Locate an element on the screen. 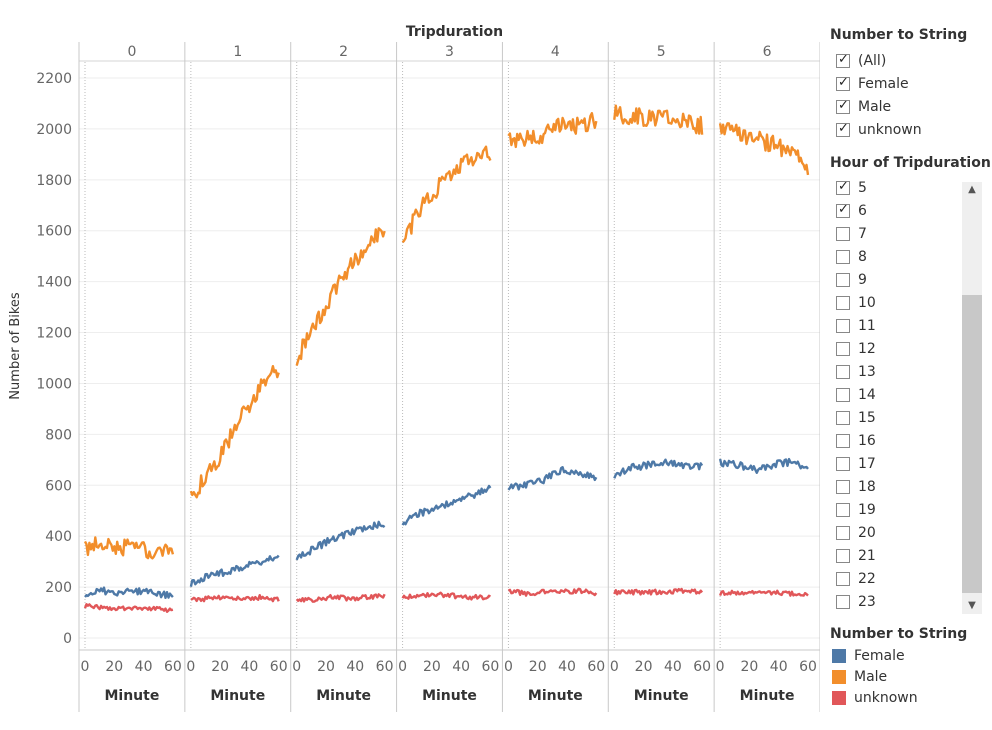 This screenshot has height=730, width=992. y-tick-label: 1400 is located at coordinates (54, 283).